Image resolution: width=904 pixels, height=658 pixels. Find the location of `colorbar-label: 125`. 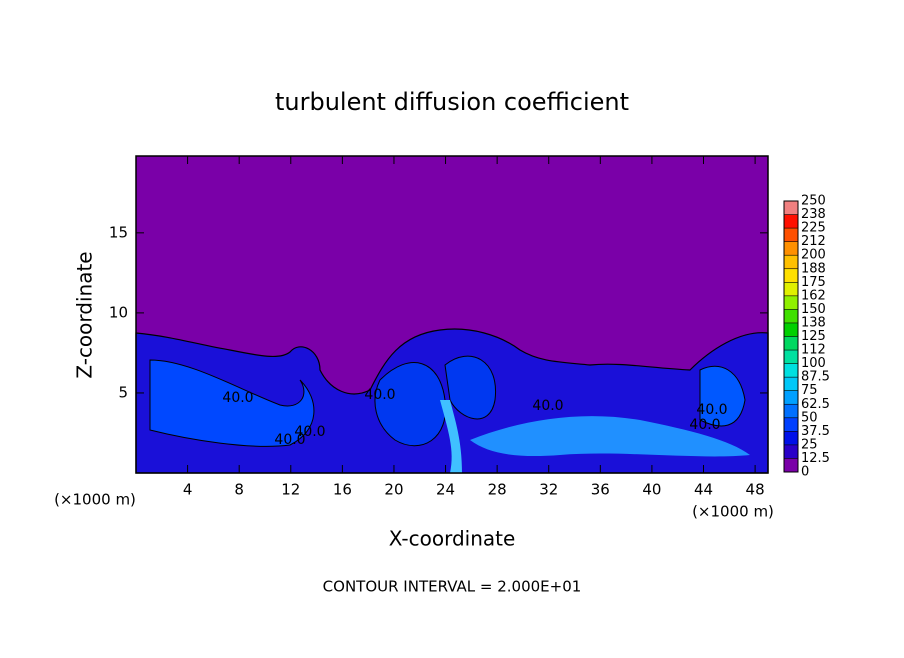

colorbar-label: 125 is located at coordinates (813, 336).